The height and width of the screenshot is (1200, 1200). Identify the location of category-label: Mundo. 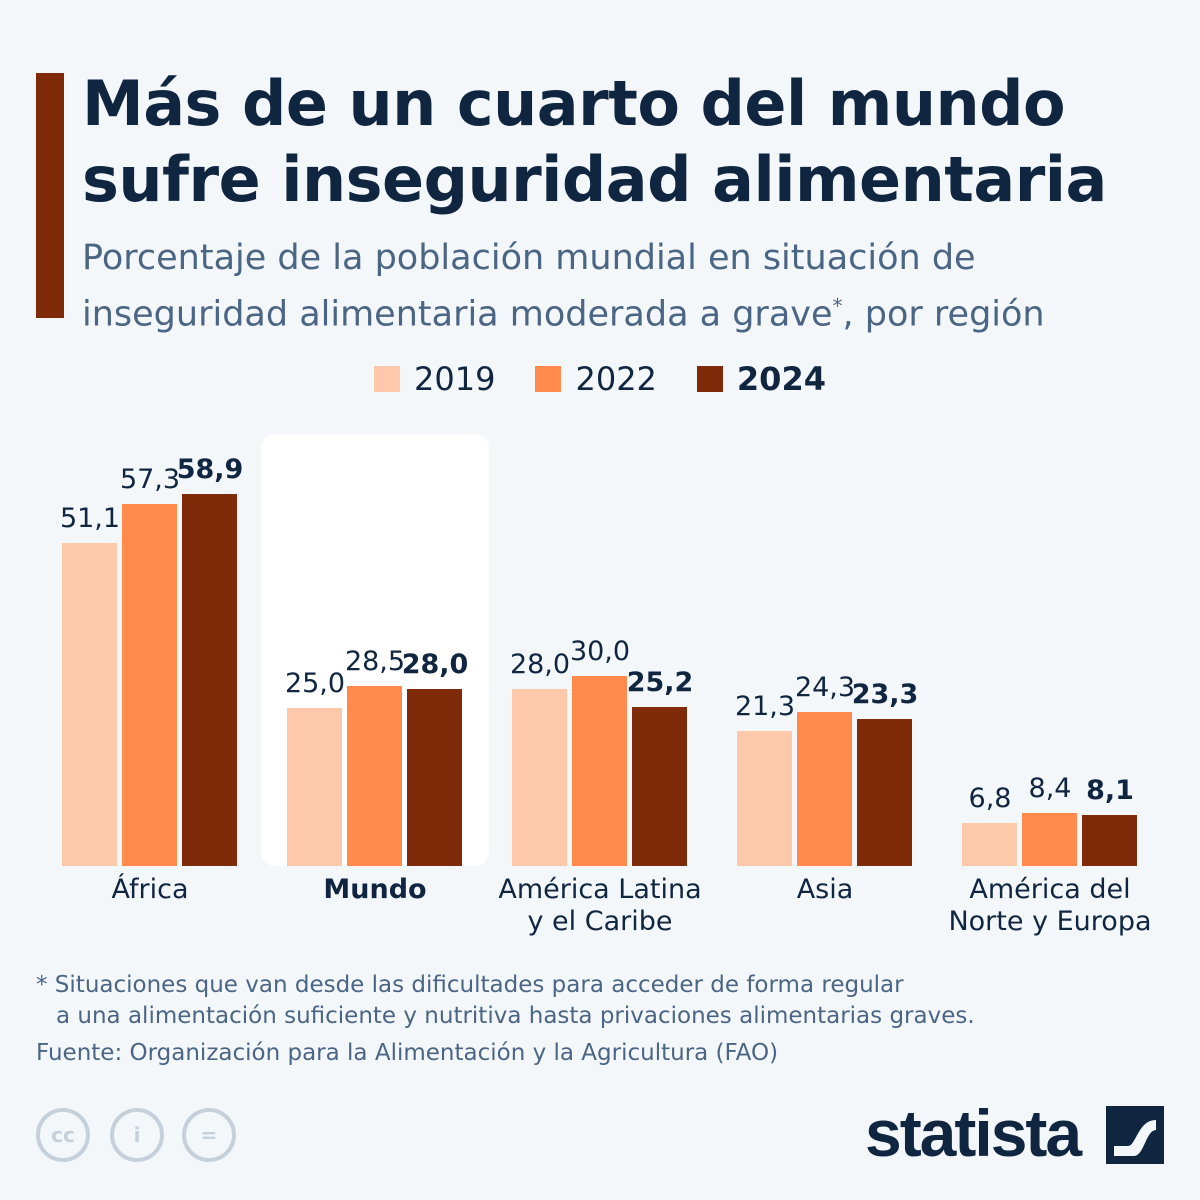
(375, 889).